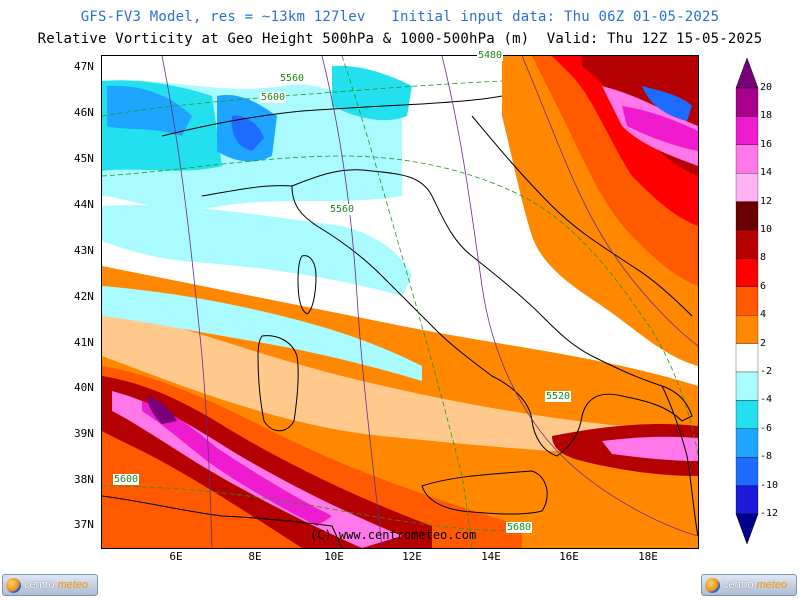 This screenshot has width=800, height=600. What do you see at coordinates (519, 527) in the screenshot?
I see `contour-label: 5680` at bounding box center [519, 527].